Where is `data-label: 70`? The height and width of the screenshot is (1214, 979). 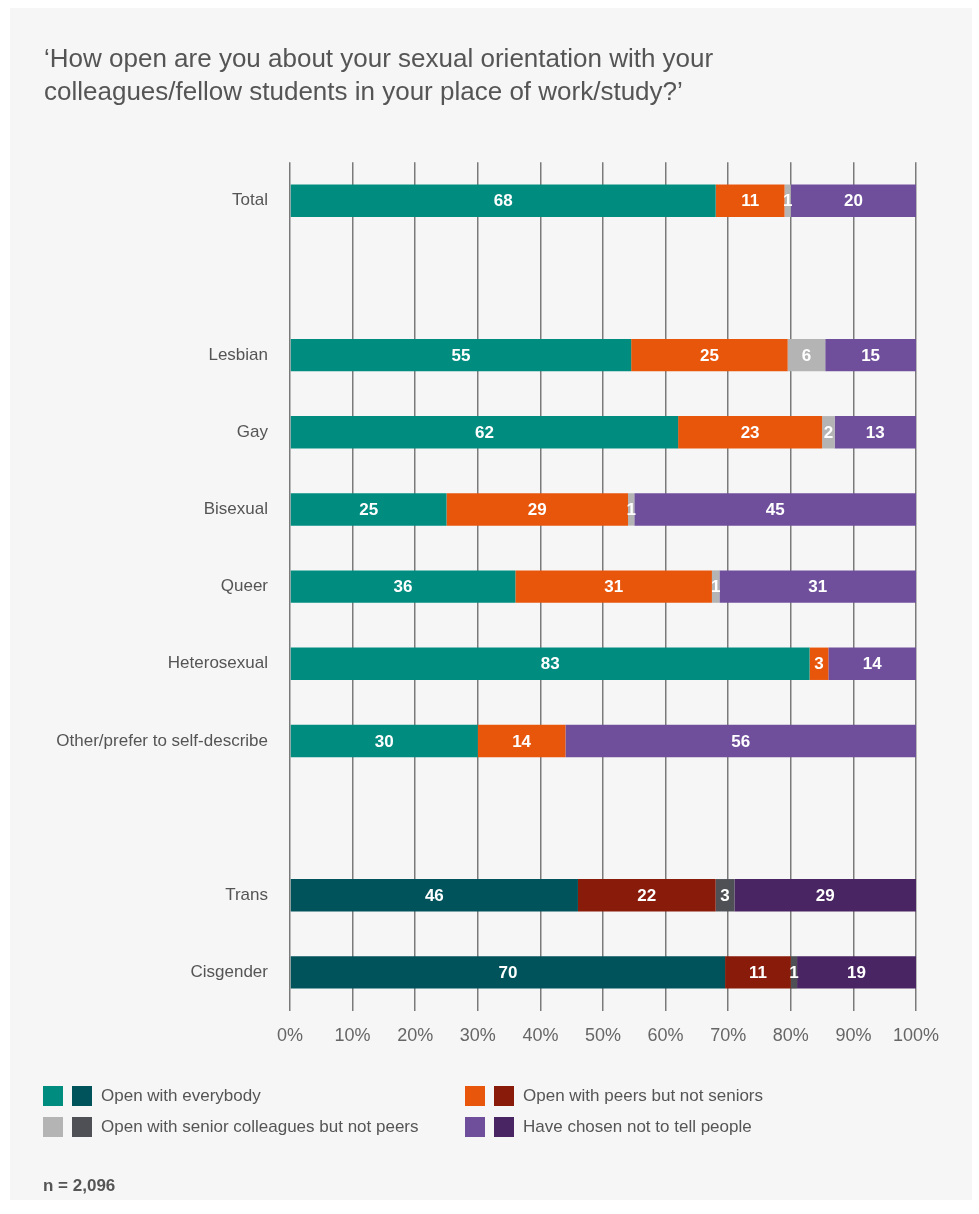 data-label: 70 is located at coordinates (508, 973).